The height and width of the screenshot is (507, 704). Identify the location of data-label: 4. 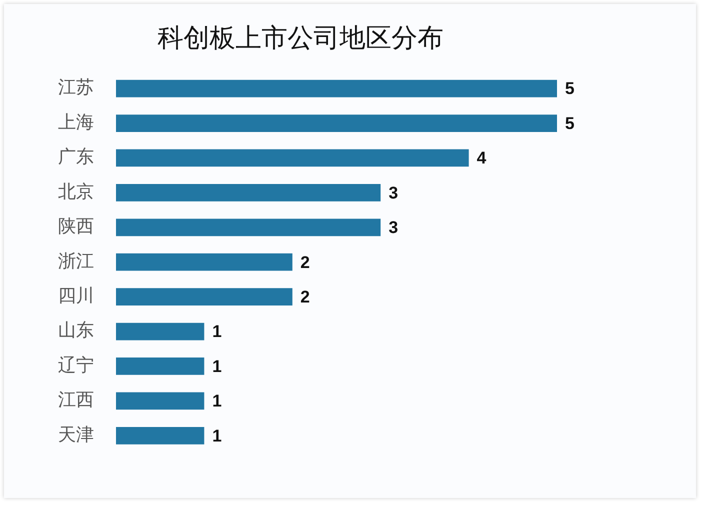
(481, 158).